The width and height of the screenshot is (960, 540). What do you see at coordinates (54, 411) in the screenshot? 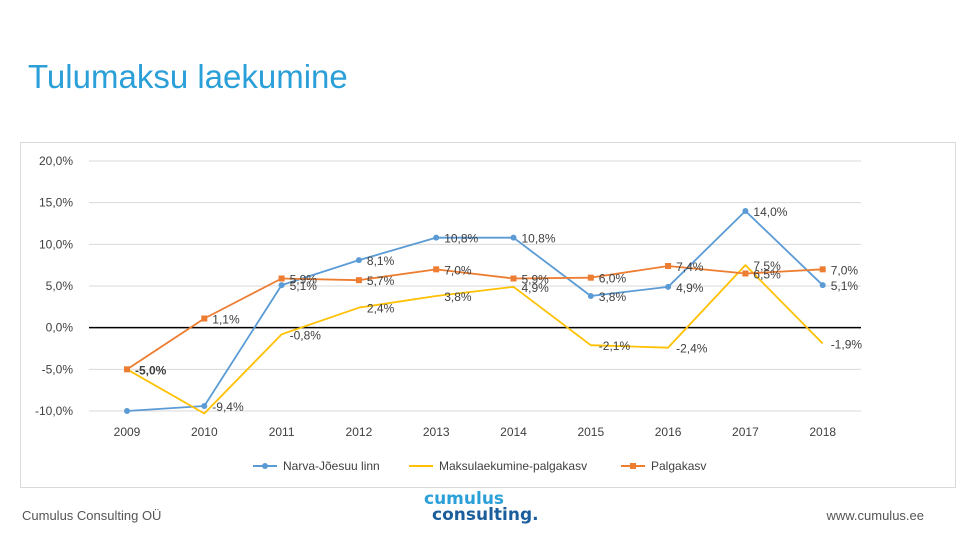
I see `y-tick-label: -10,0%` at bounding box center [54, 411].